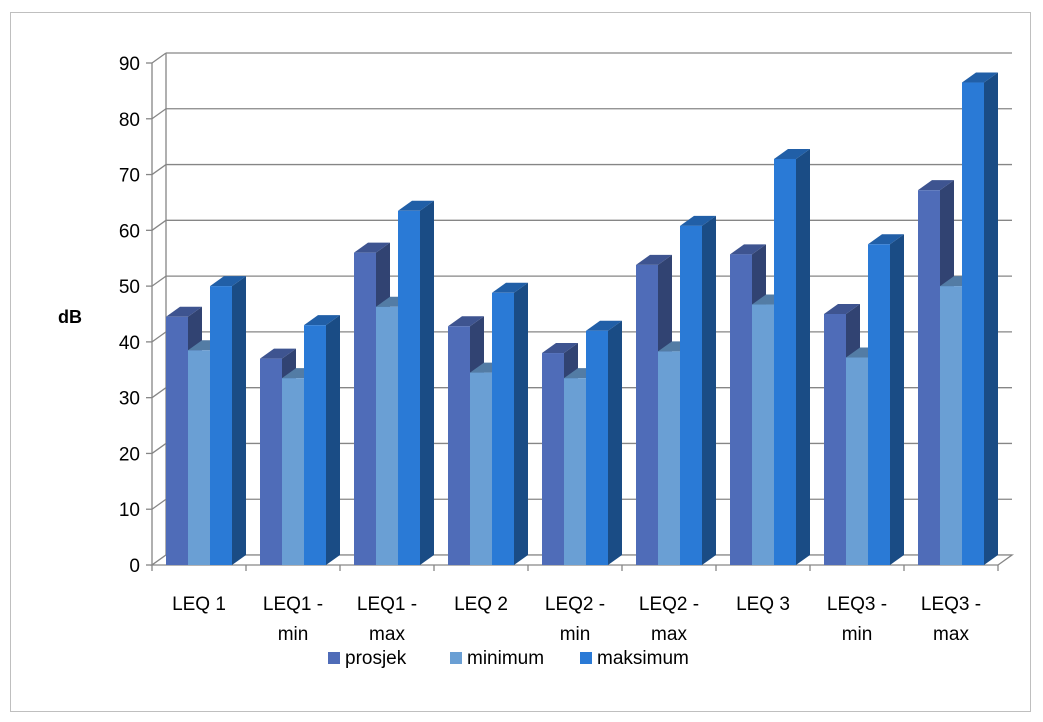 Image resolution: width=1043 pixels, height=722 pixels. I want to click on y-tick-label: 60, so click(129, 231).